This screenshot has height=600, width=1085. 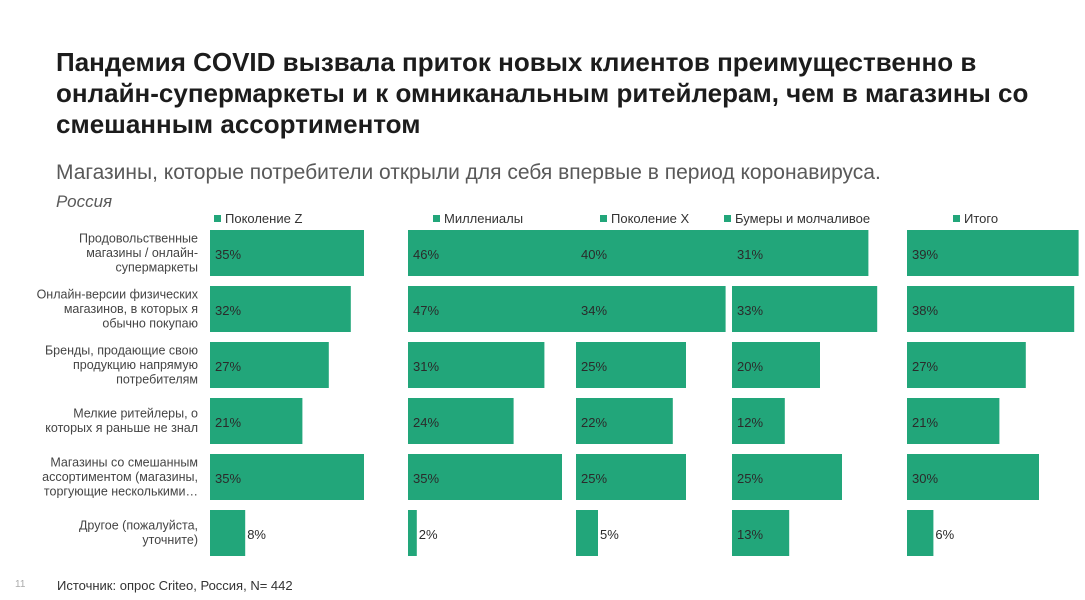 What do you see at coordinates (263, 218) in the screenshot?
I see `legend-label: Поколение Z` at bounding box center [263, 218].